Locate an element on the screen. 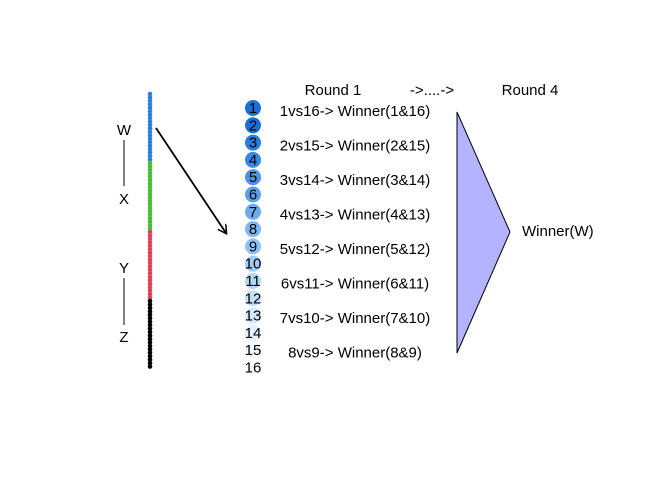  funnel-shape is located at coordinates (483, 232).